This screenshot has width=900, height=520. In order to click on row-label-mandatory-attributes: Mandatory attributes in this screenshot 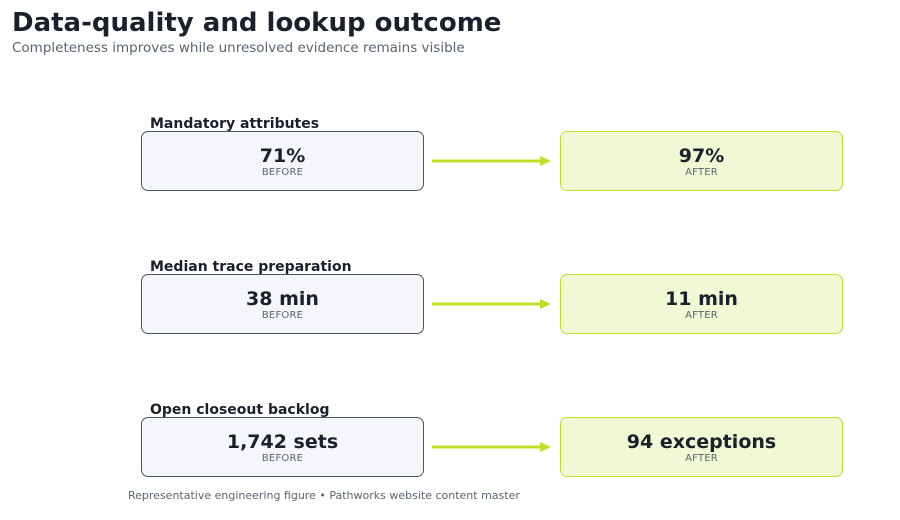, I will do `click(235, 124)`.